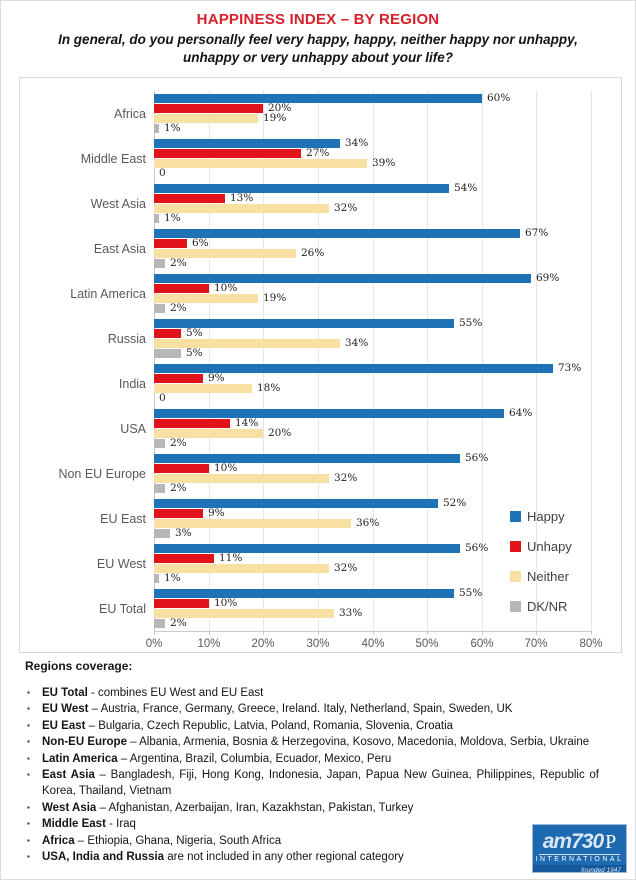 The width and height of the screenshot is (636, 880). What do you see at coordinates (275, 298) in the screenshot?
I see `value-label: 19%` at bounding box center [275, 298].